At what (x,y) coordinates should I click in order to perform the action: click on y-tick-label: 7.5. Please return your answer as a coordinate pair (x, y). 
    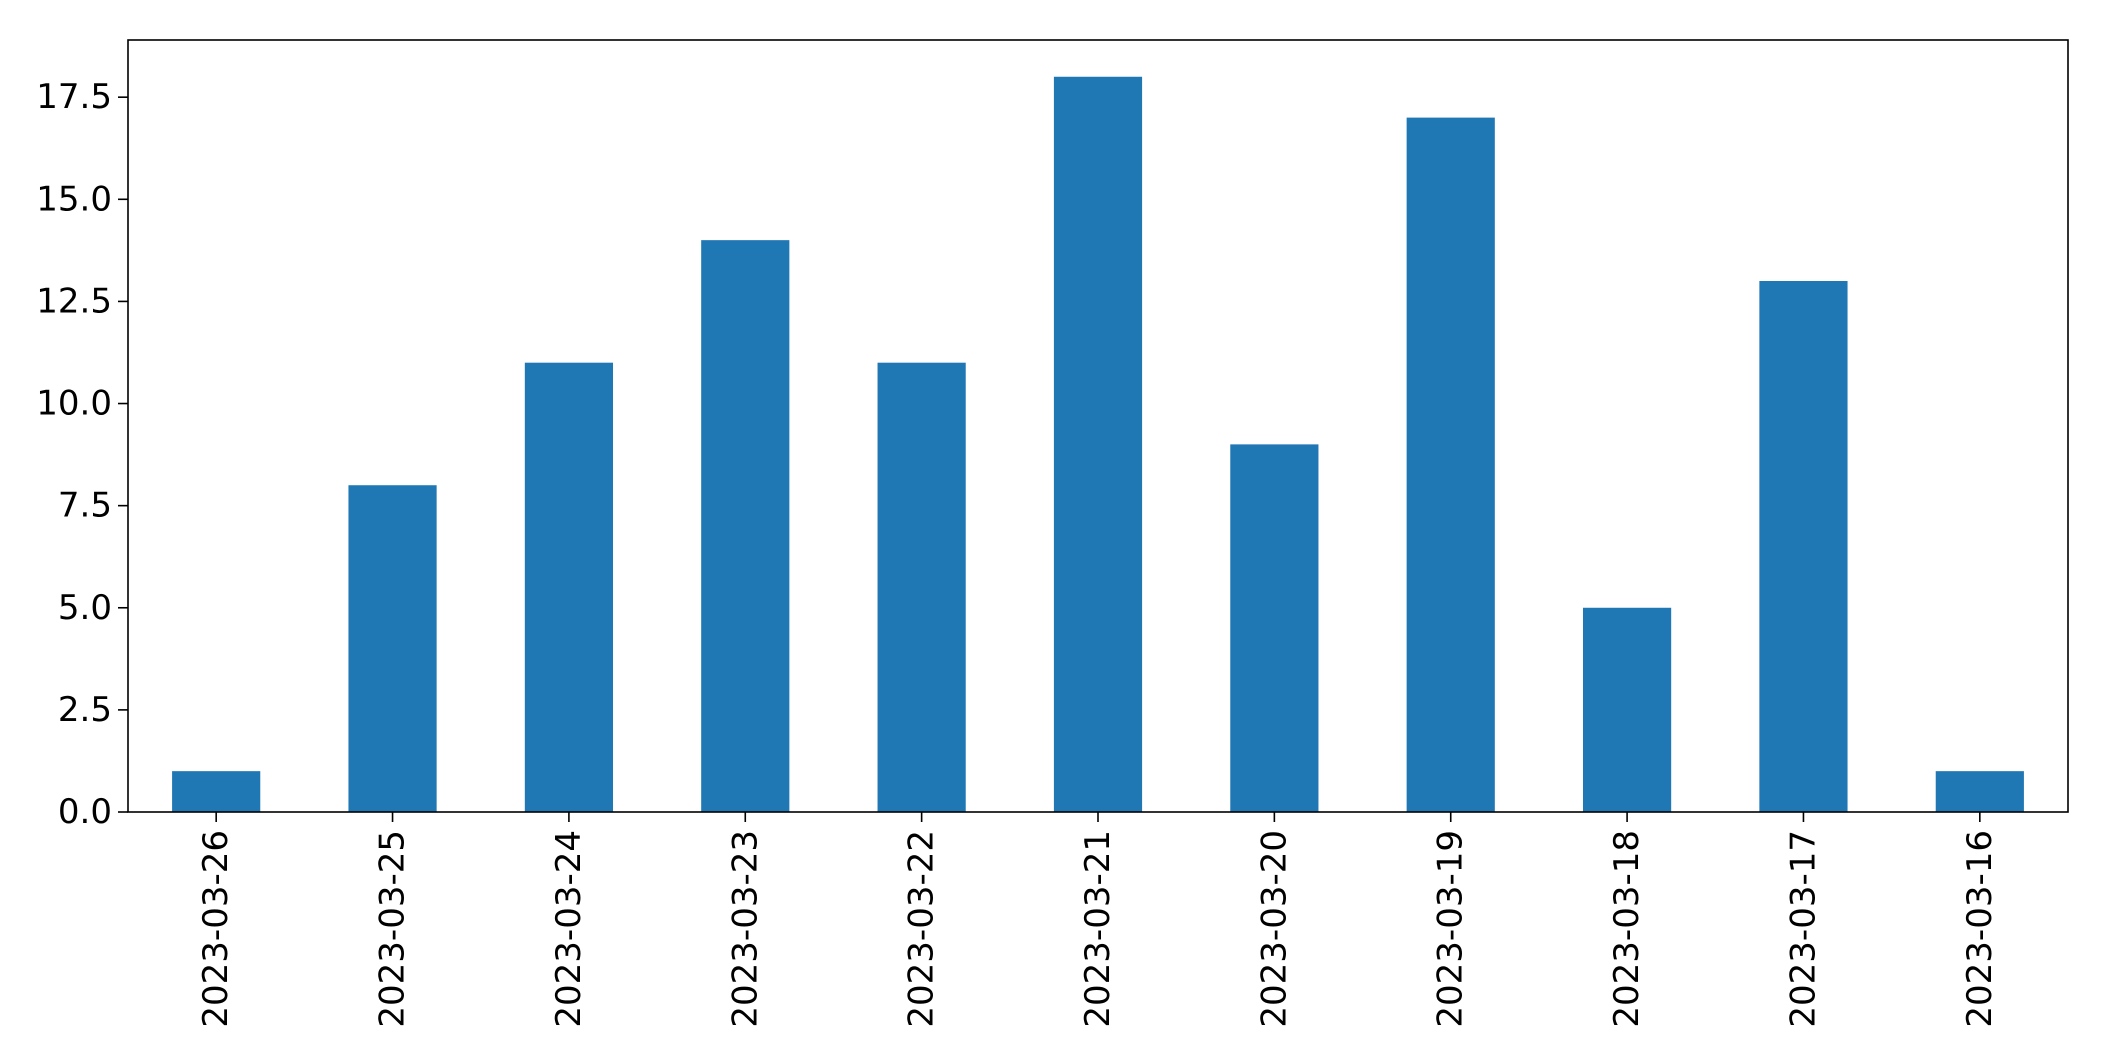
    Looking at the image, I should click on (85, 506).